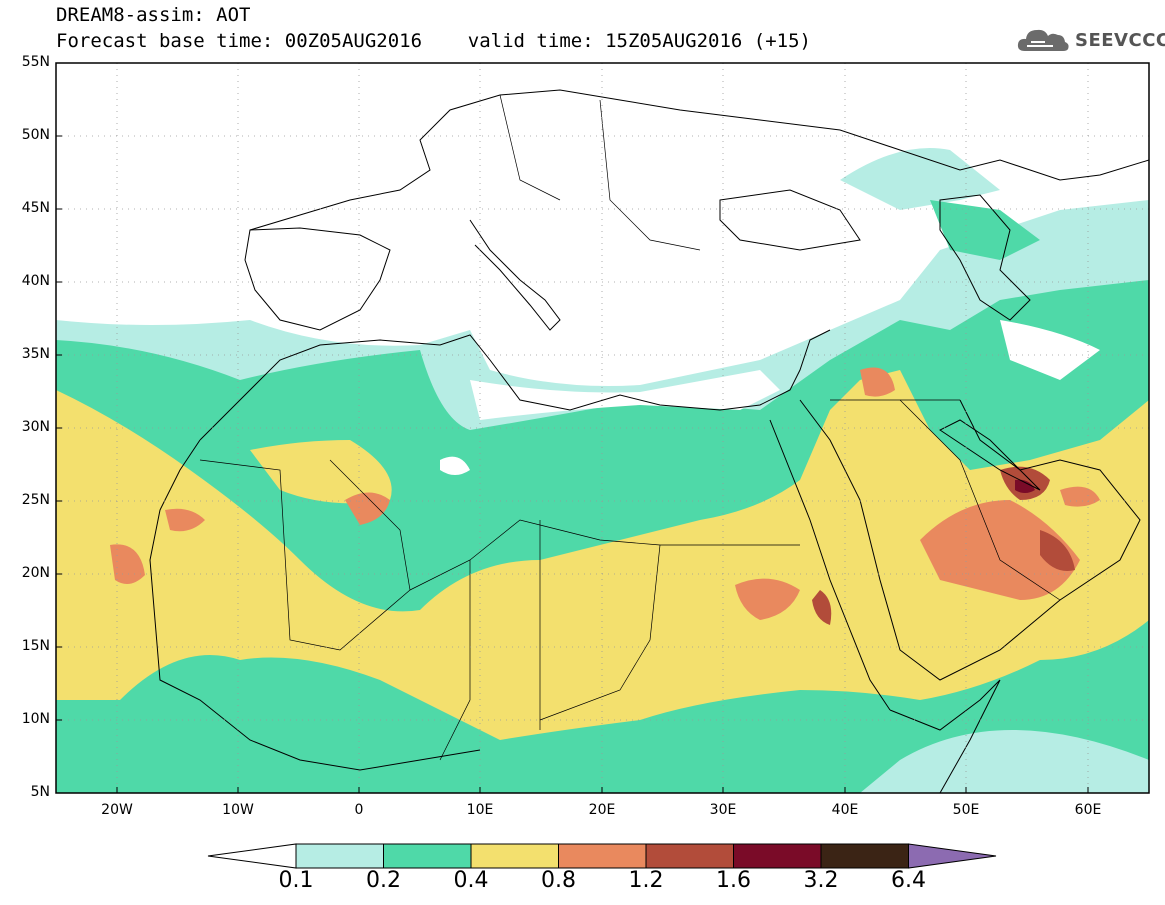  Describe the element at coordinates (733, 880) in the screenshot. I see `colorbar-label: 1.6` at that location.